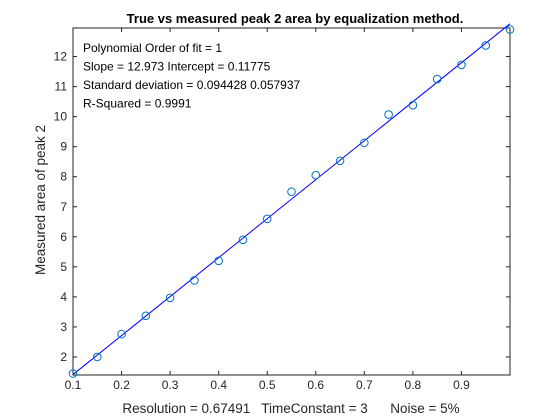  What do you see at coordinates (170, 385) in the screenshot?
I see `x-tick-label: 0.3` at bounding box center [170, 385].